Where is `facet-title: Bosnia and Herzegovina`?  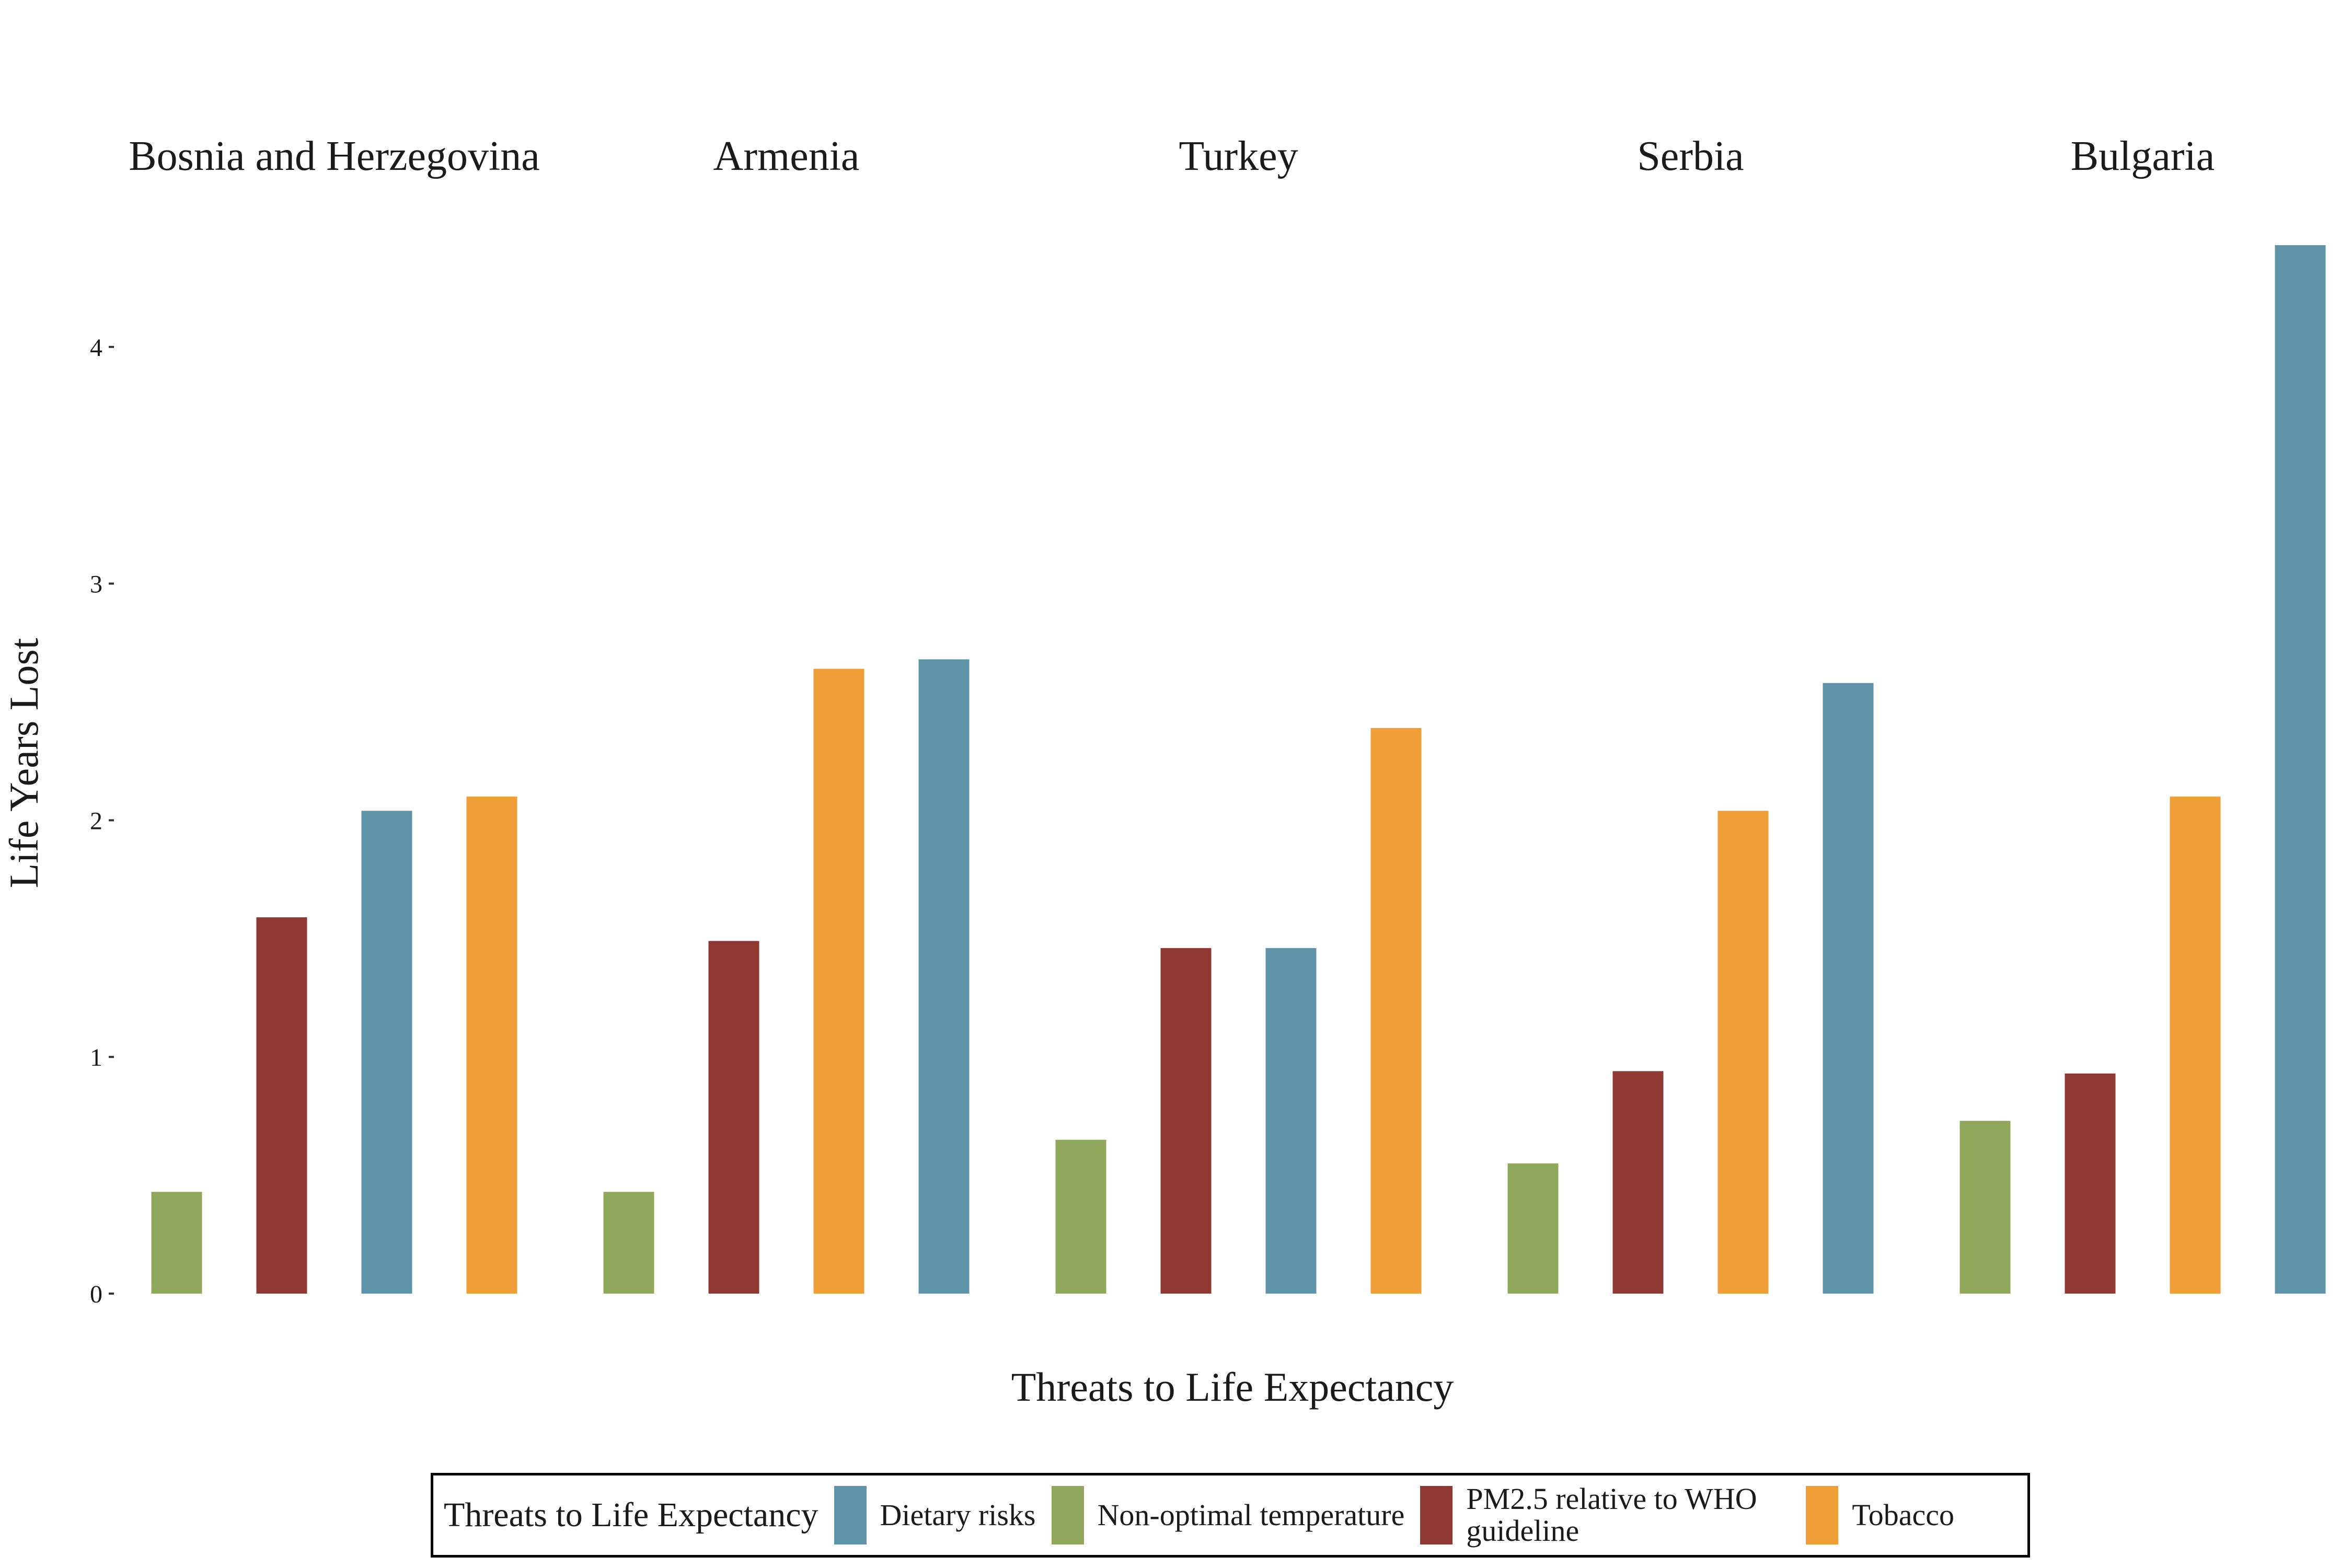
facet-title: Bosnia and Herzegovina is located at coordinates (334, 156).